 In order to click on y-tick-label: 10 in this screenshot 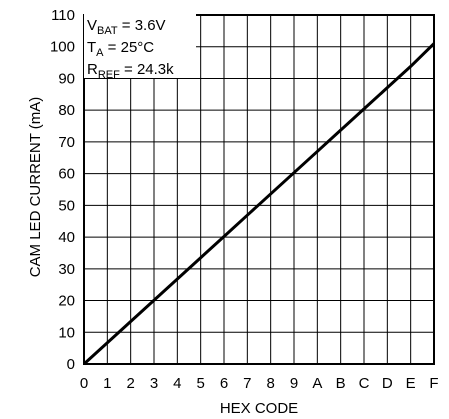, I will do `click(66, 332)`.